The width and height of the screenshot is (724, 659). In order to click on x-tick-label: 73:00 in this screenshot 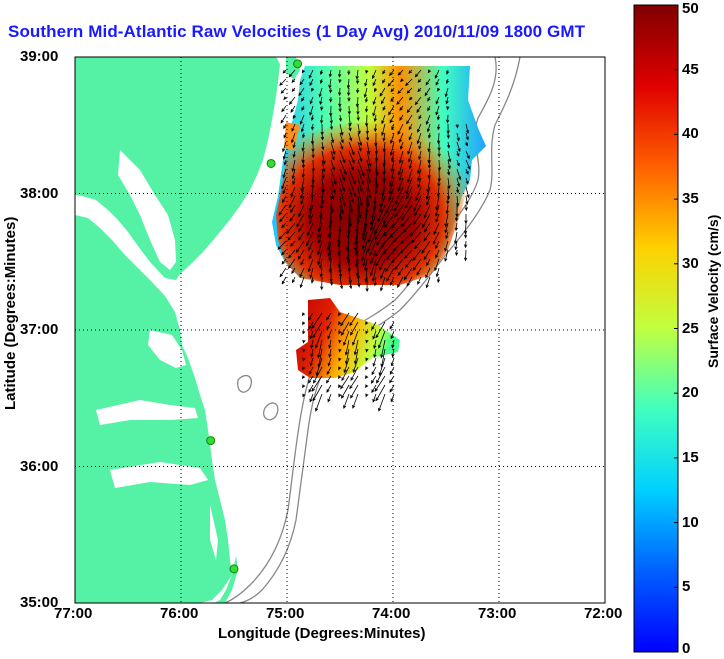, I will do `click(497, 613)`.